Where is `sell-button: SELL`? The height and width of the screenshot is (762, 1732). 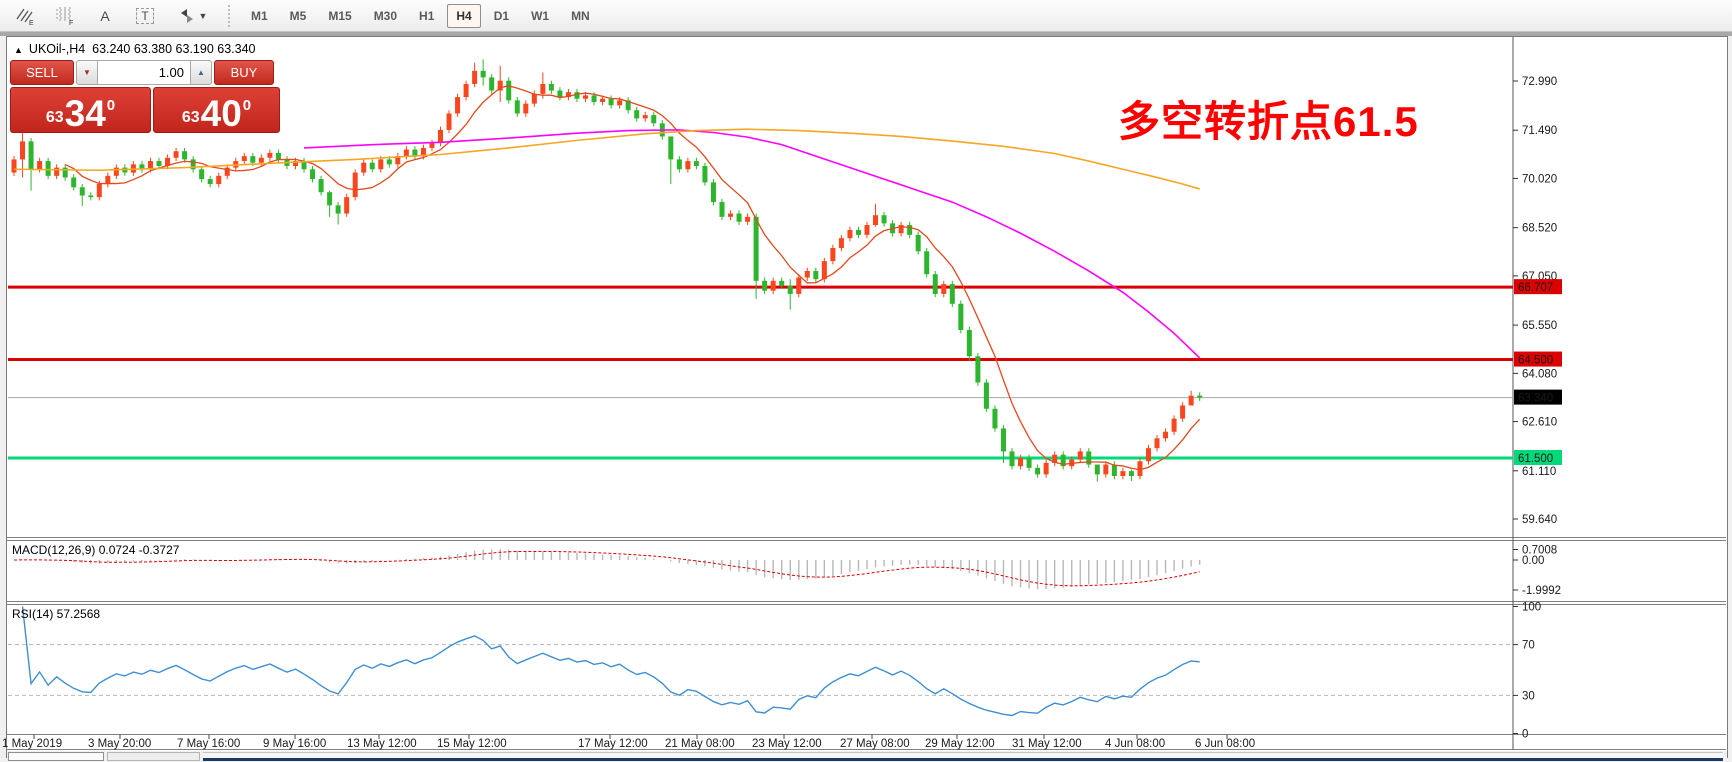 sell-button: SELL is located at coordinates (42, 72).